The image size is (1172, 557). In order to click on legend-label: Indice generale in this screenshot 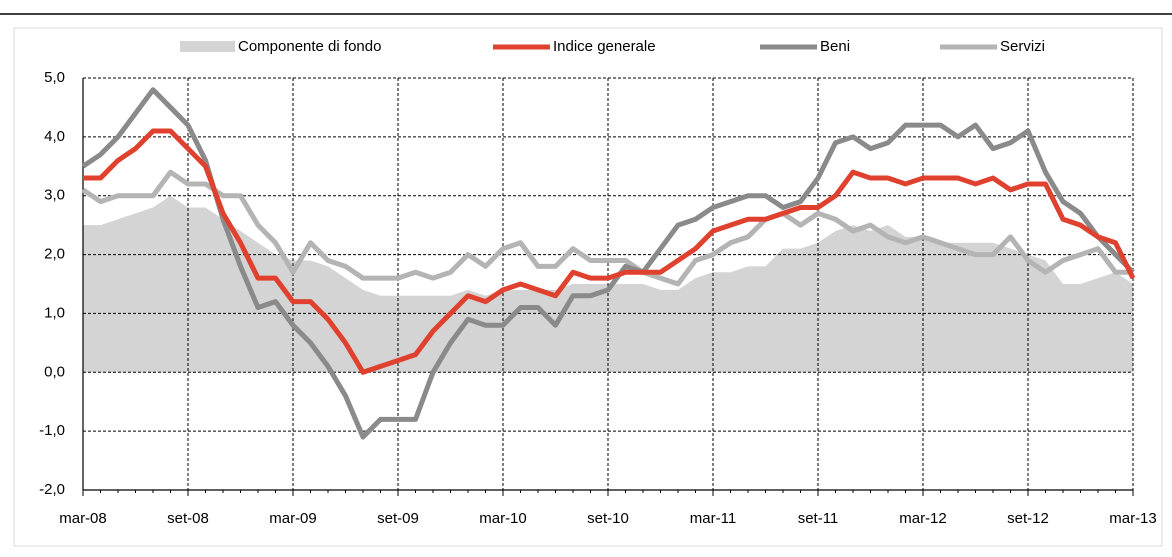, I will do `click(604, 46)`.